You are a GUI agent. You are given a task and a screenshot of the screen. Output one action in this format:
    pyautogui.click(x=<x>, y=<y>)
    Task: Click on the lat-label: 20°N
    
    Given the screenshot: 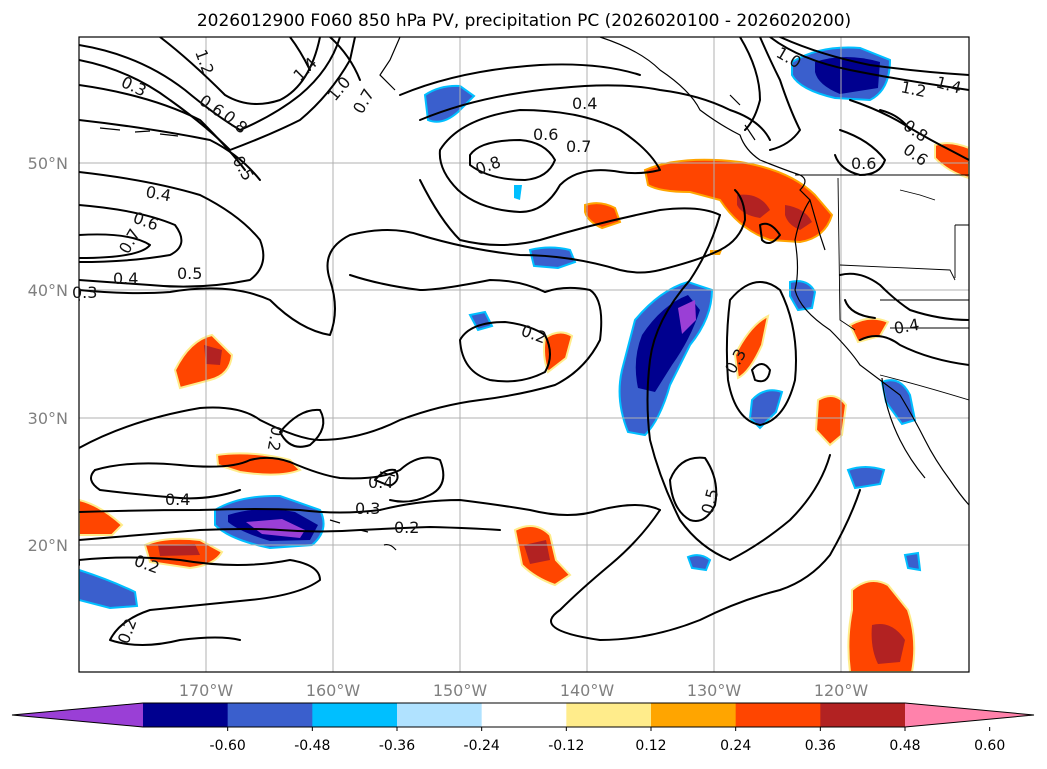 What is the action you would take?
    pyautogui.click(x=48, y=545)
    